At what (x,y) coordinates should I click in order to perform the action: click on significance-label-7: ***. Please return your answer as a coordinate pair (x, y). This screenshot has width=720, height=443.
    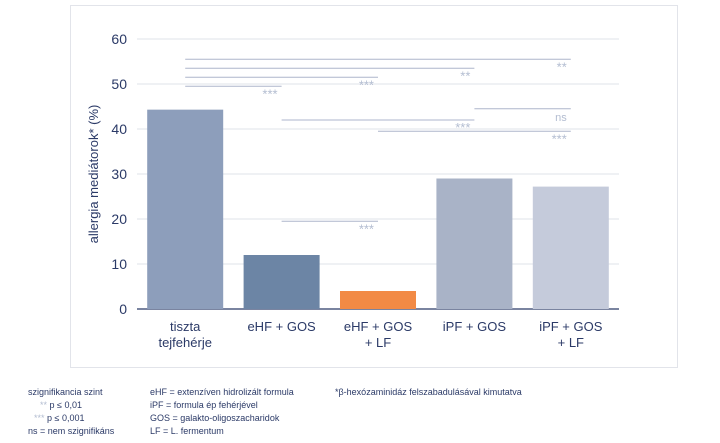
    Looking at the image, I should click on (366, 228).